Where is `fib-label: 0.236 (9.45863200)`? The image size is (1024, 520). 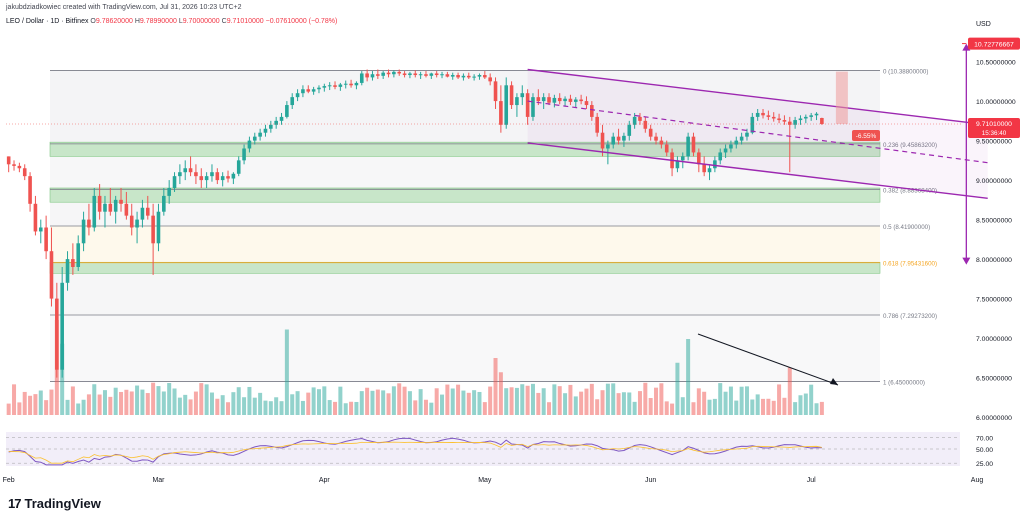 fib-label: 0.236 (9.45863200) is located at coordinates (910, 145).